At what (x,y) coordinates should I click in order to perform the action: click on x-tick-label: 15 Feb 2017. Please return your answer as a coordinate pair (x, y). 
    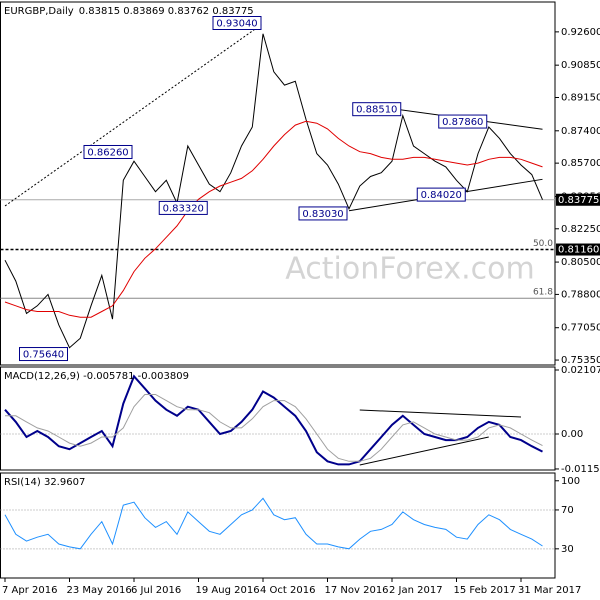
    Looking at the image, I should click on (485, 590).